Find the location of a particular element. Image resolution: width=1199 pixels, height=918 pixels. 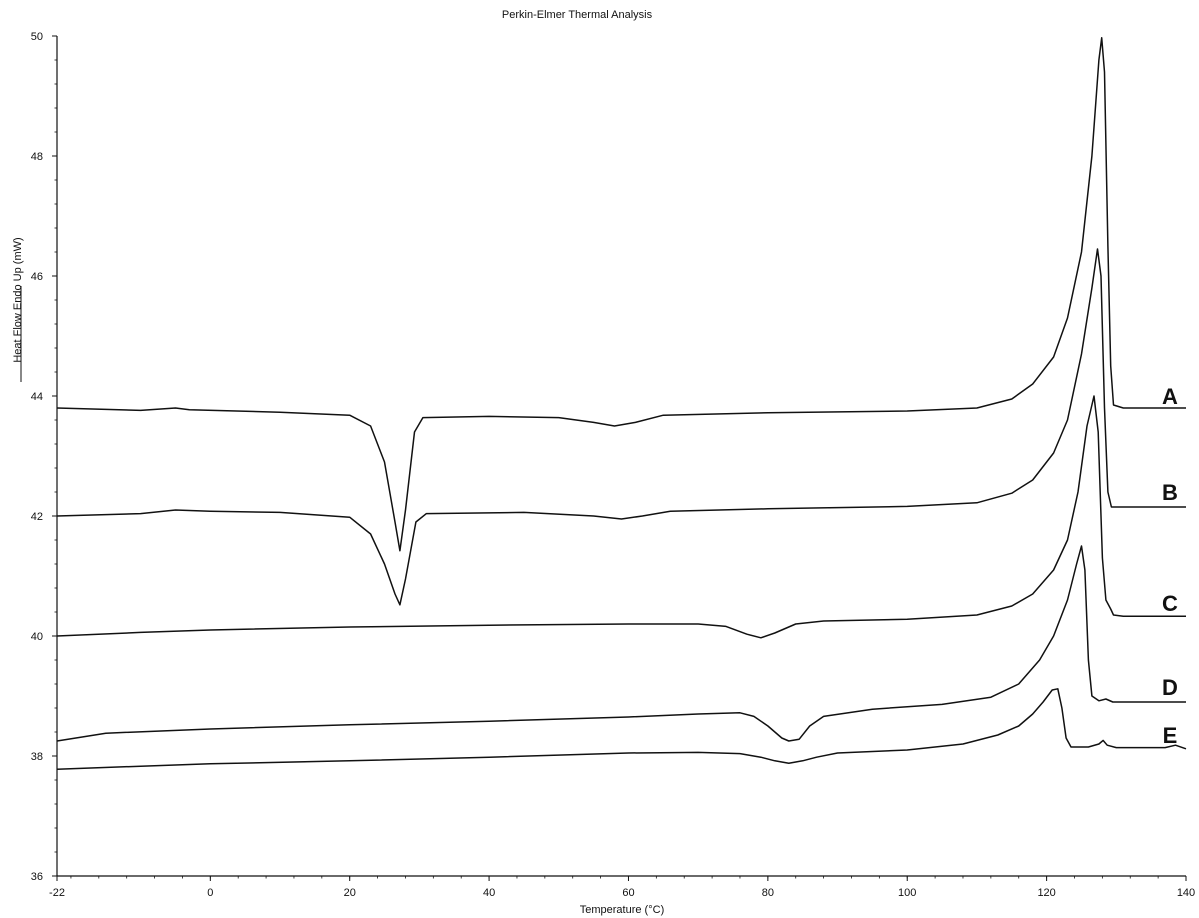

y-tick-label: 38 is located at coordinates (37, 757).